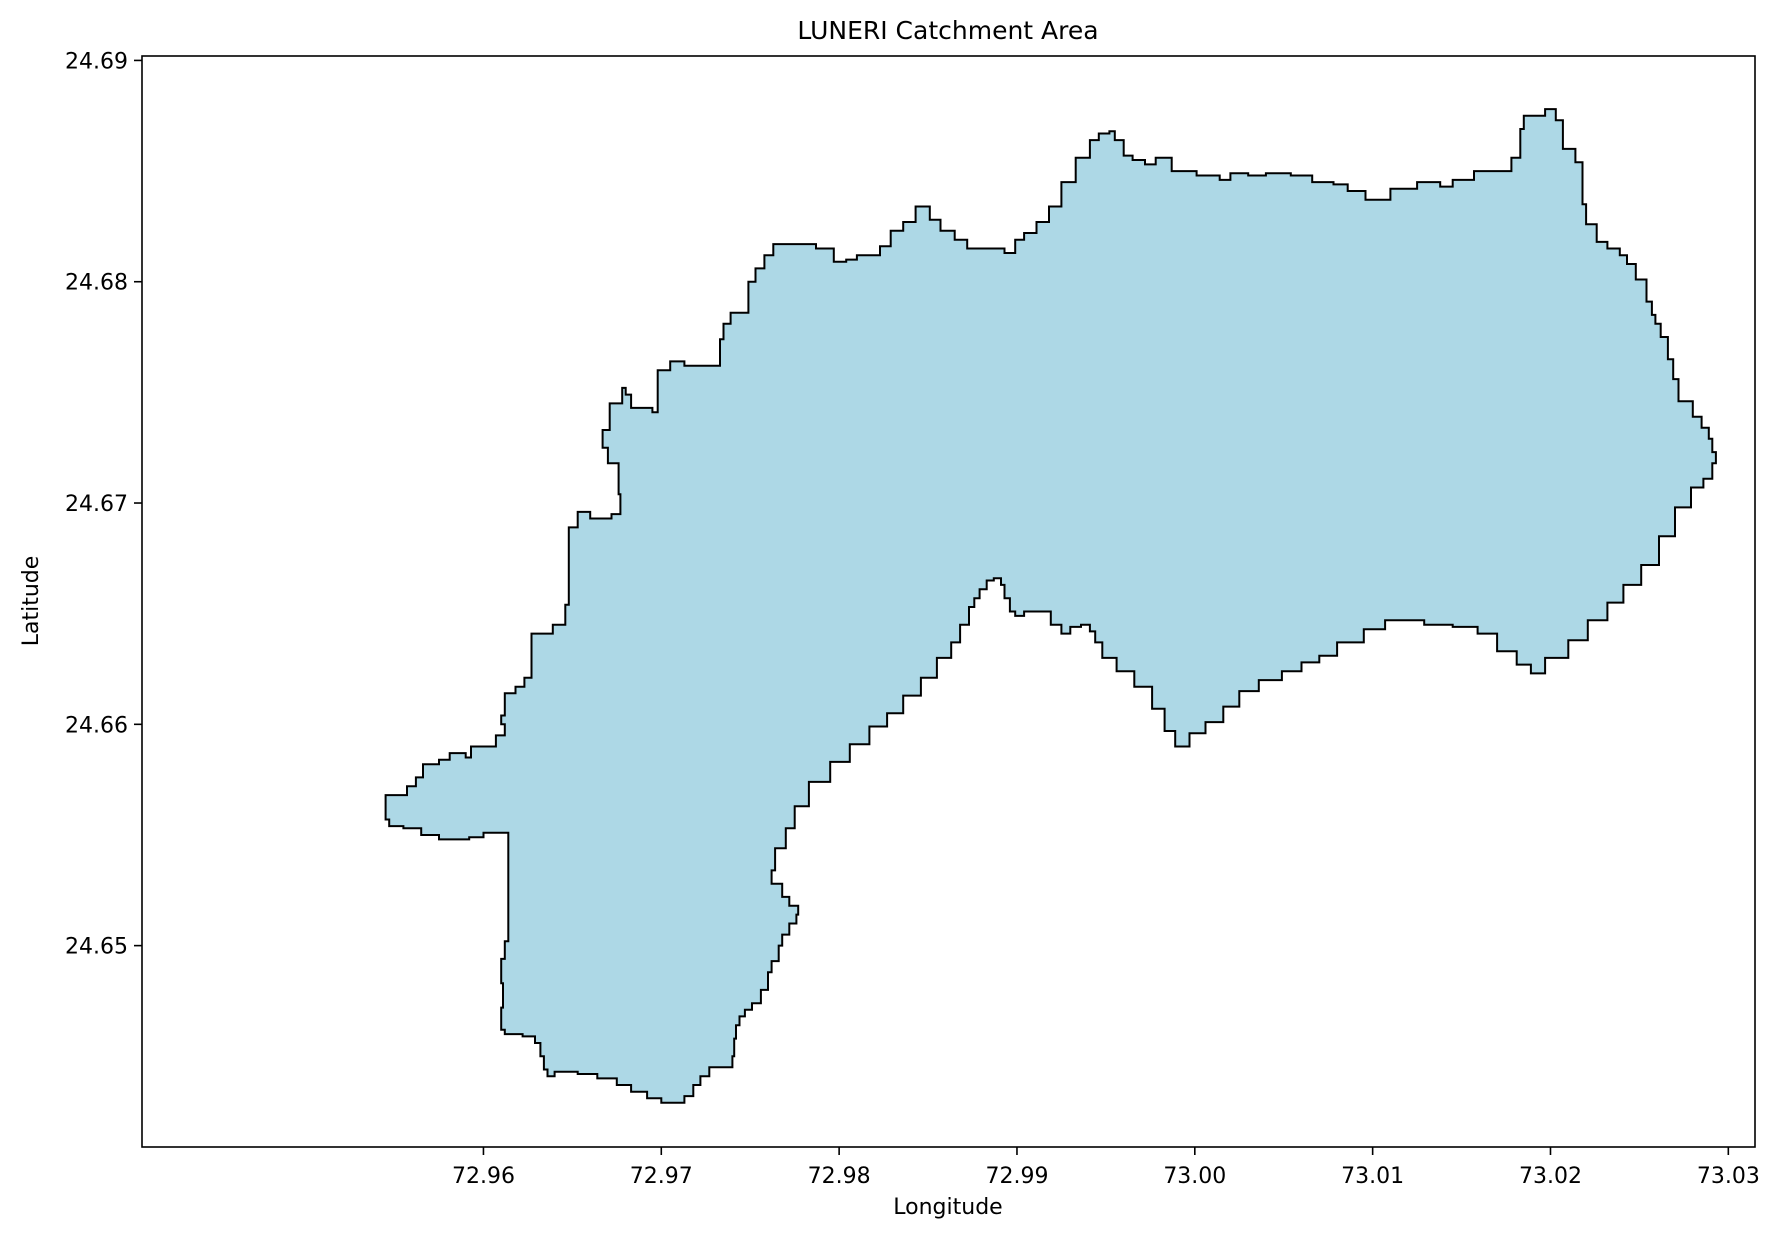 The width and height of the screenshot is (1777, 1239). What do you see at coordinates (839, 1176) in the screenshot?
I see `x-tick-label: 72.98` at bounding box center [839, 1176].